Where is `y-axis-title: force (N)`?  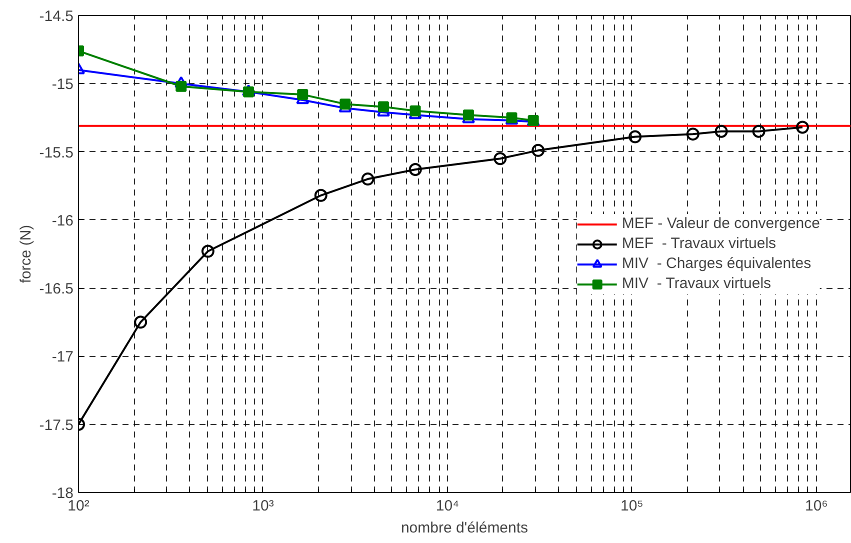 y-axis-title: force (N) is located at coordinates (25, 254).